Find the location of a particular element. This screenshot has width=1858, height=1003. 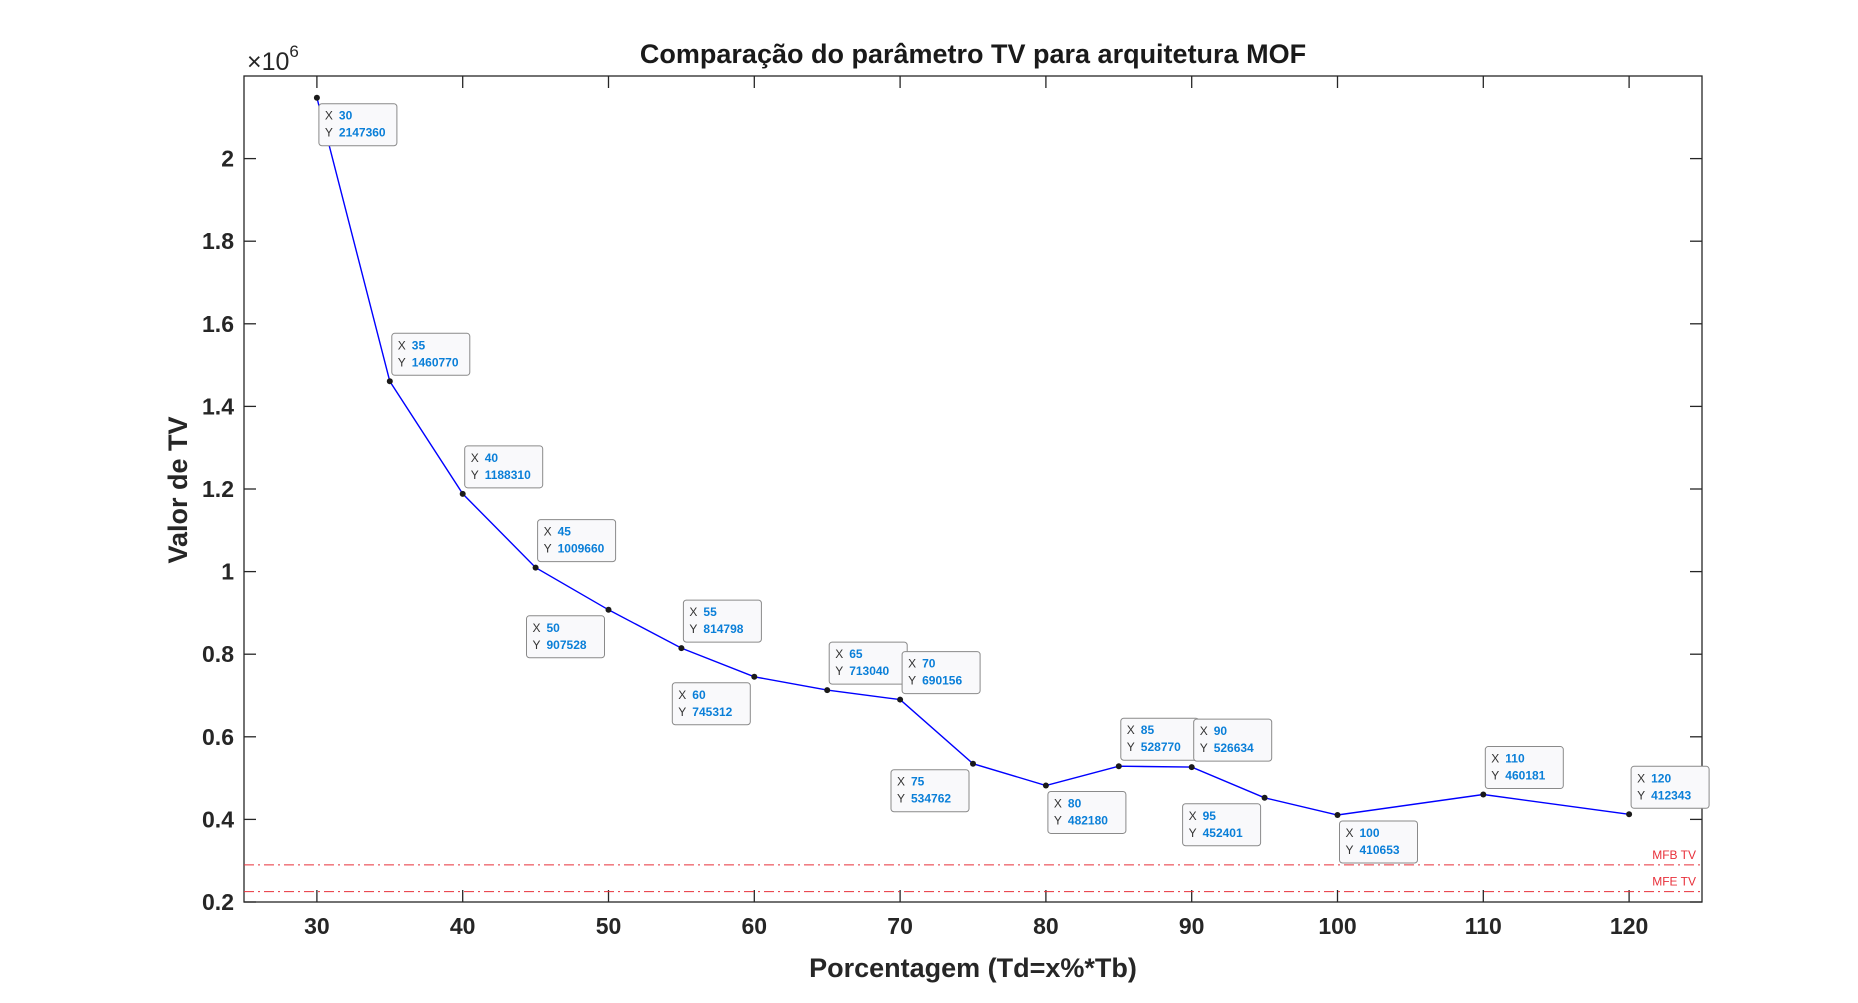

x-tick-label: 110 is located at coordinates (1483, 926).